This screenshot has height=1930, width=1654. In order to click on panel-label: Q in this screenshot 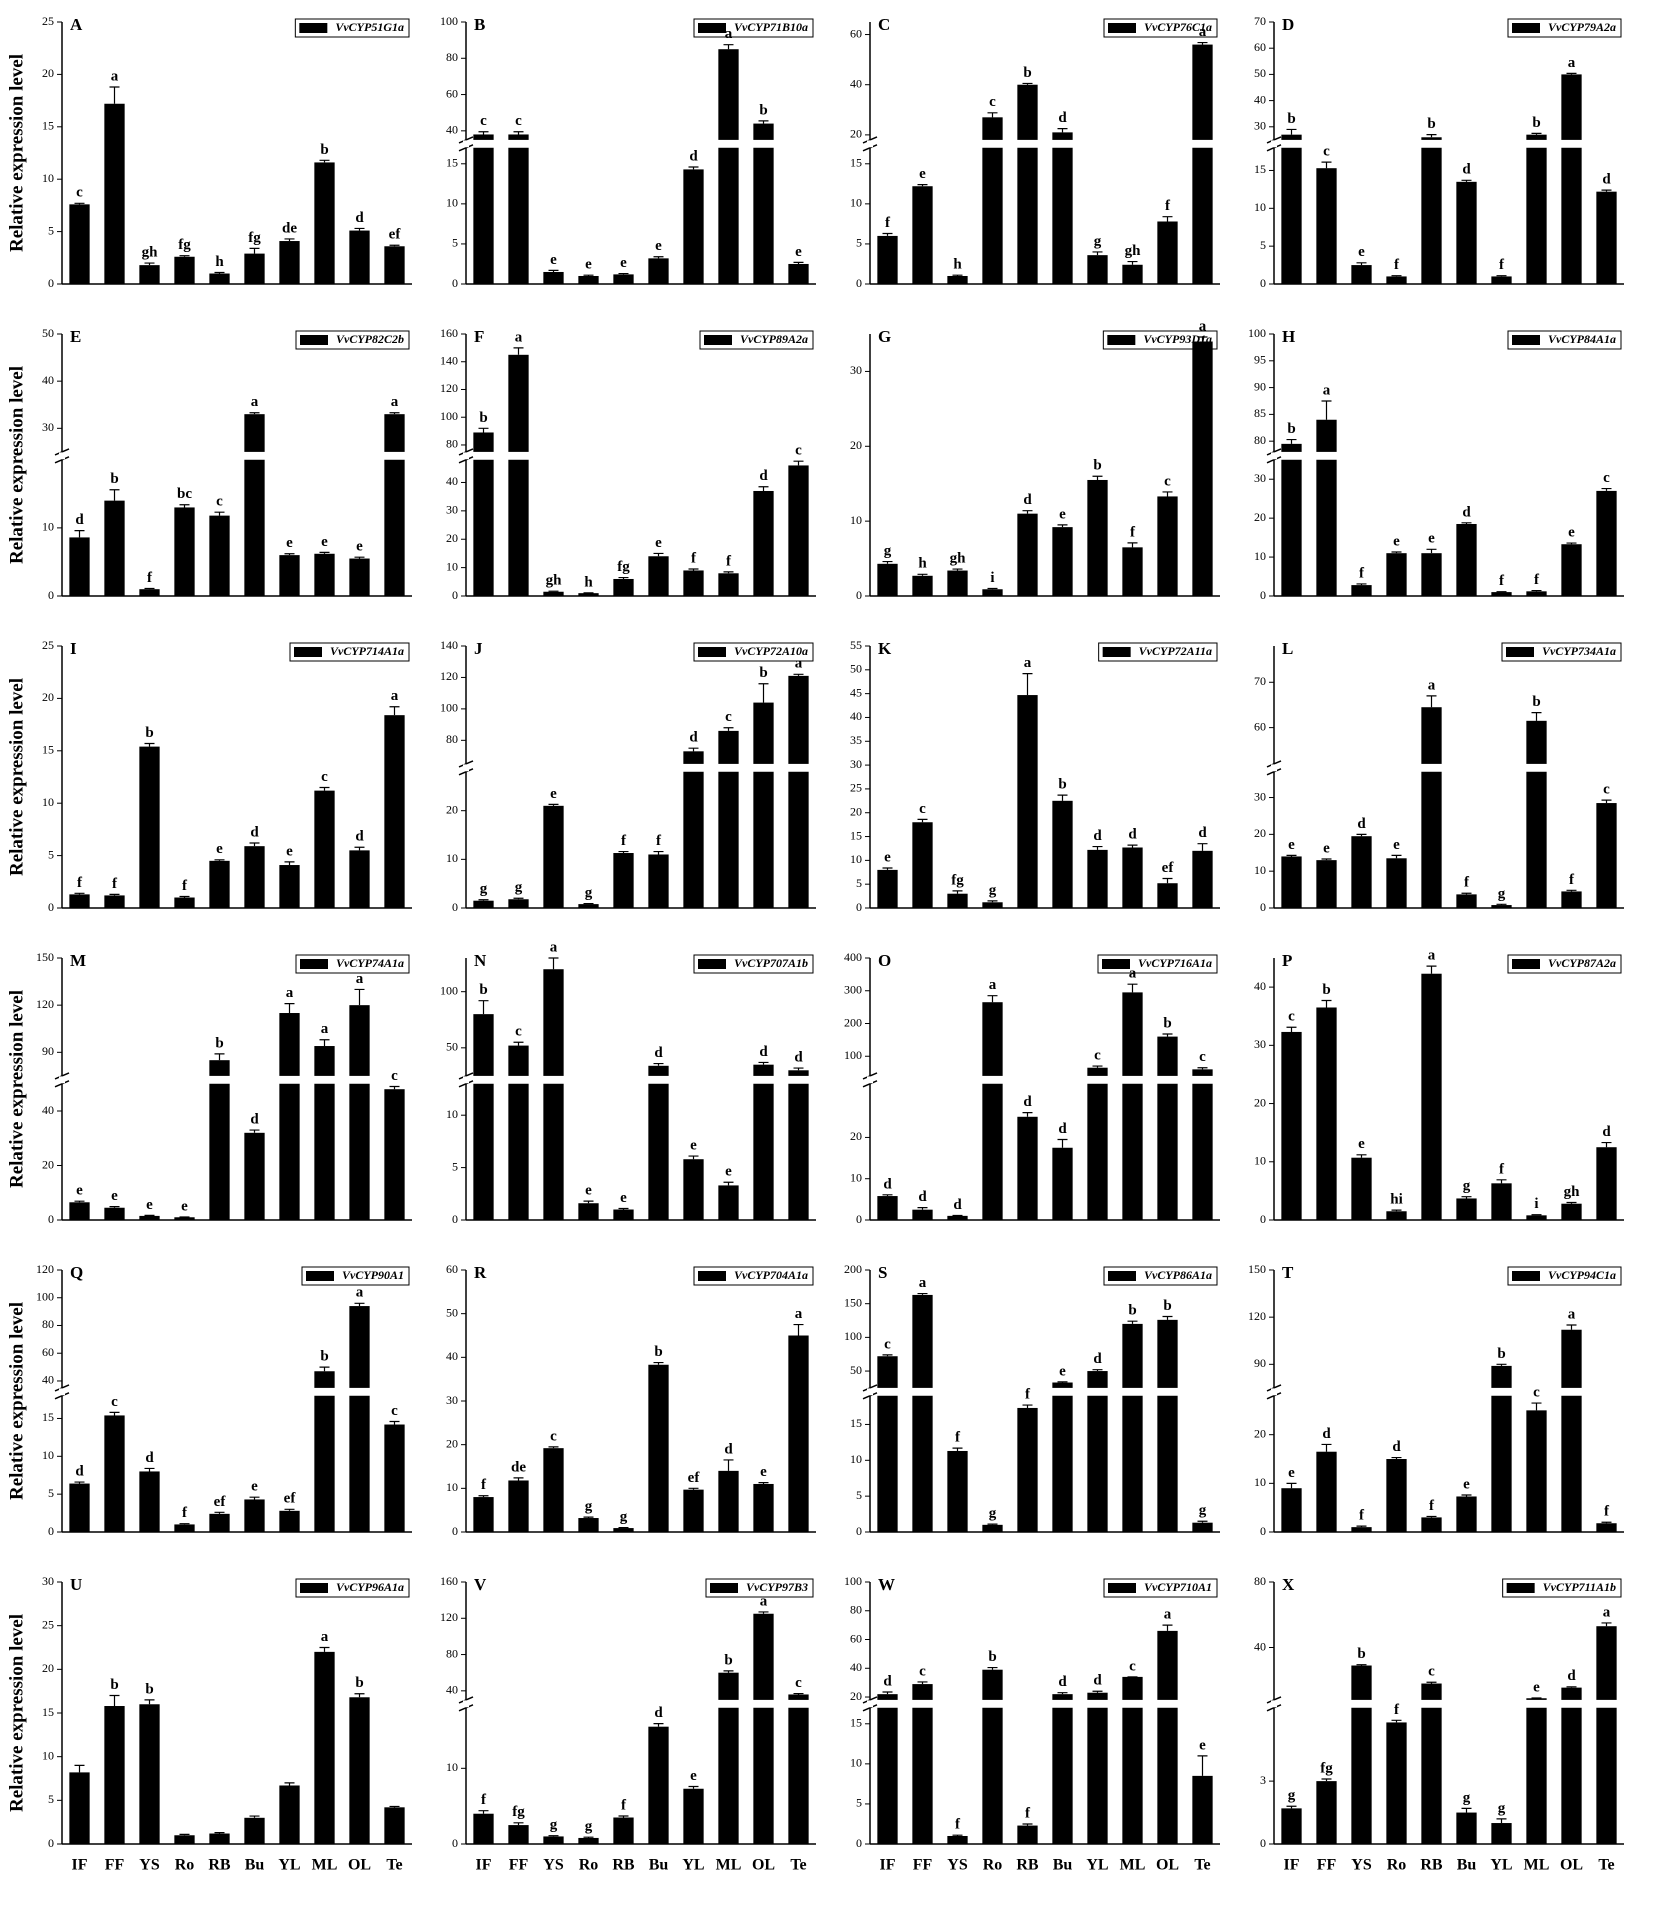, I will do `click(76, 1272)`.